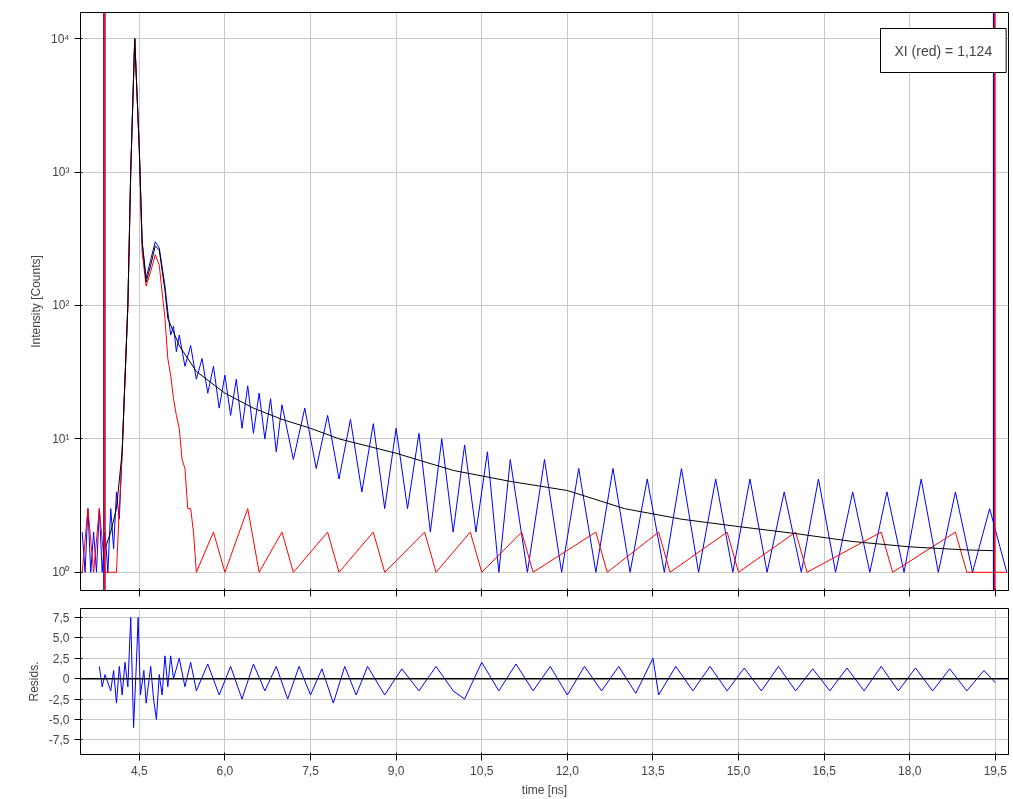  I want to click on x-tick-label: 15,0, so click(738, 770).